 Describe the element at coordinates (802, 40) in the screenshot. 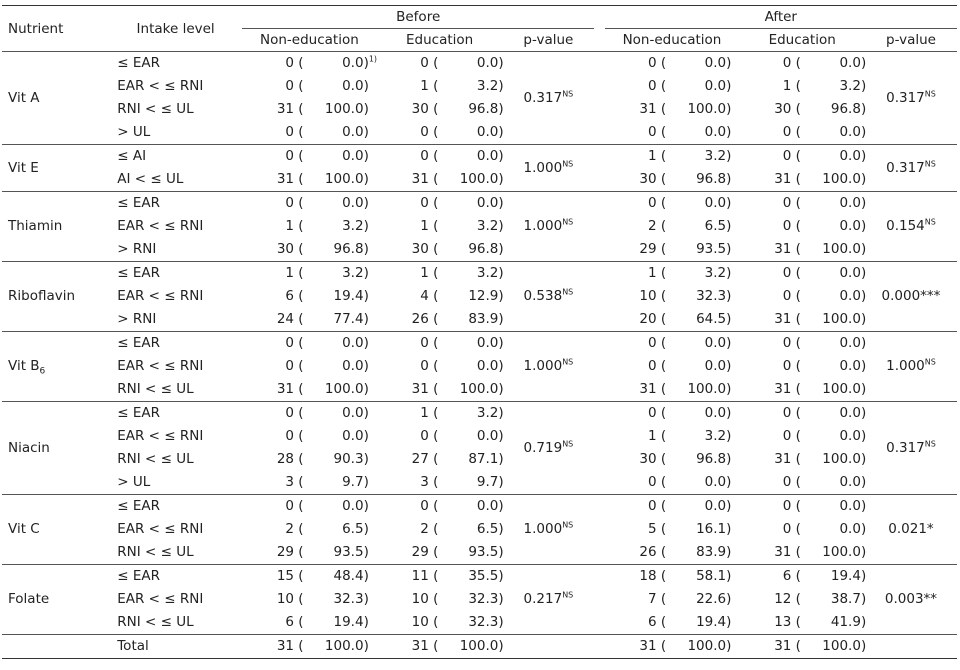

I see `header-after-education: Education` at that location.